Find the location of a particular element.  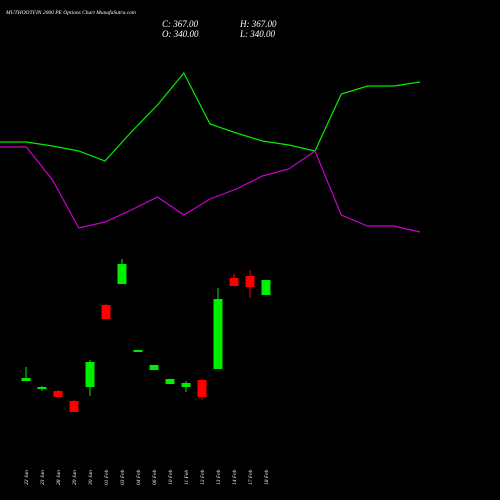

x-tick-label: 11 Feb is located at coordinates (187, 477).